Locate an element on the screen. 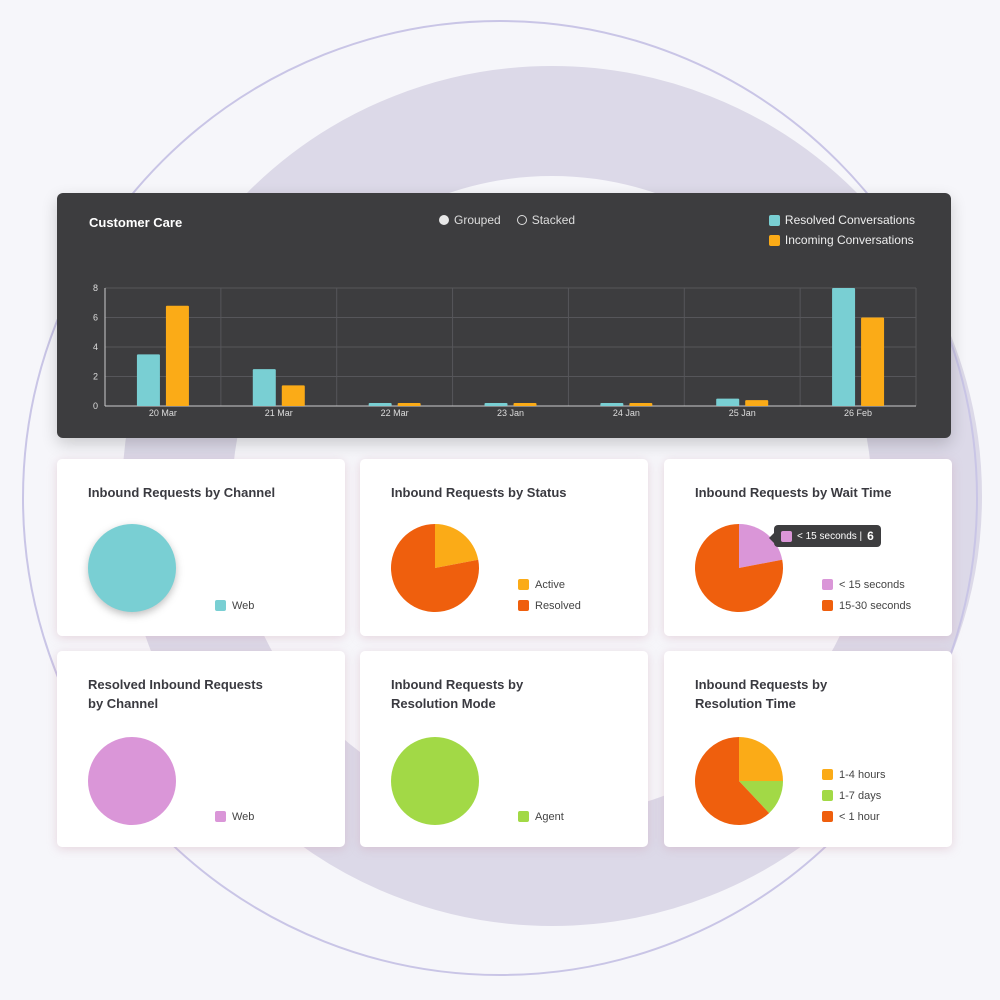  card-title: Inbound Requests by Resolution Time is located at coordinates (761, 694).